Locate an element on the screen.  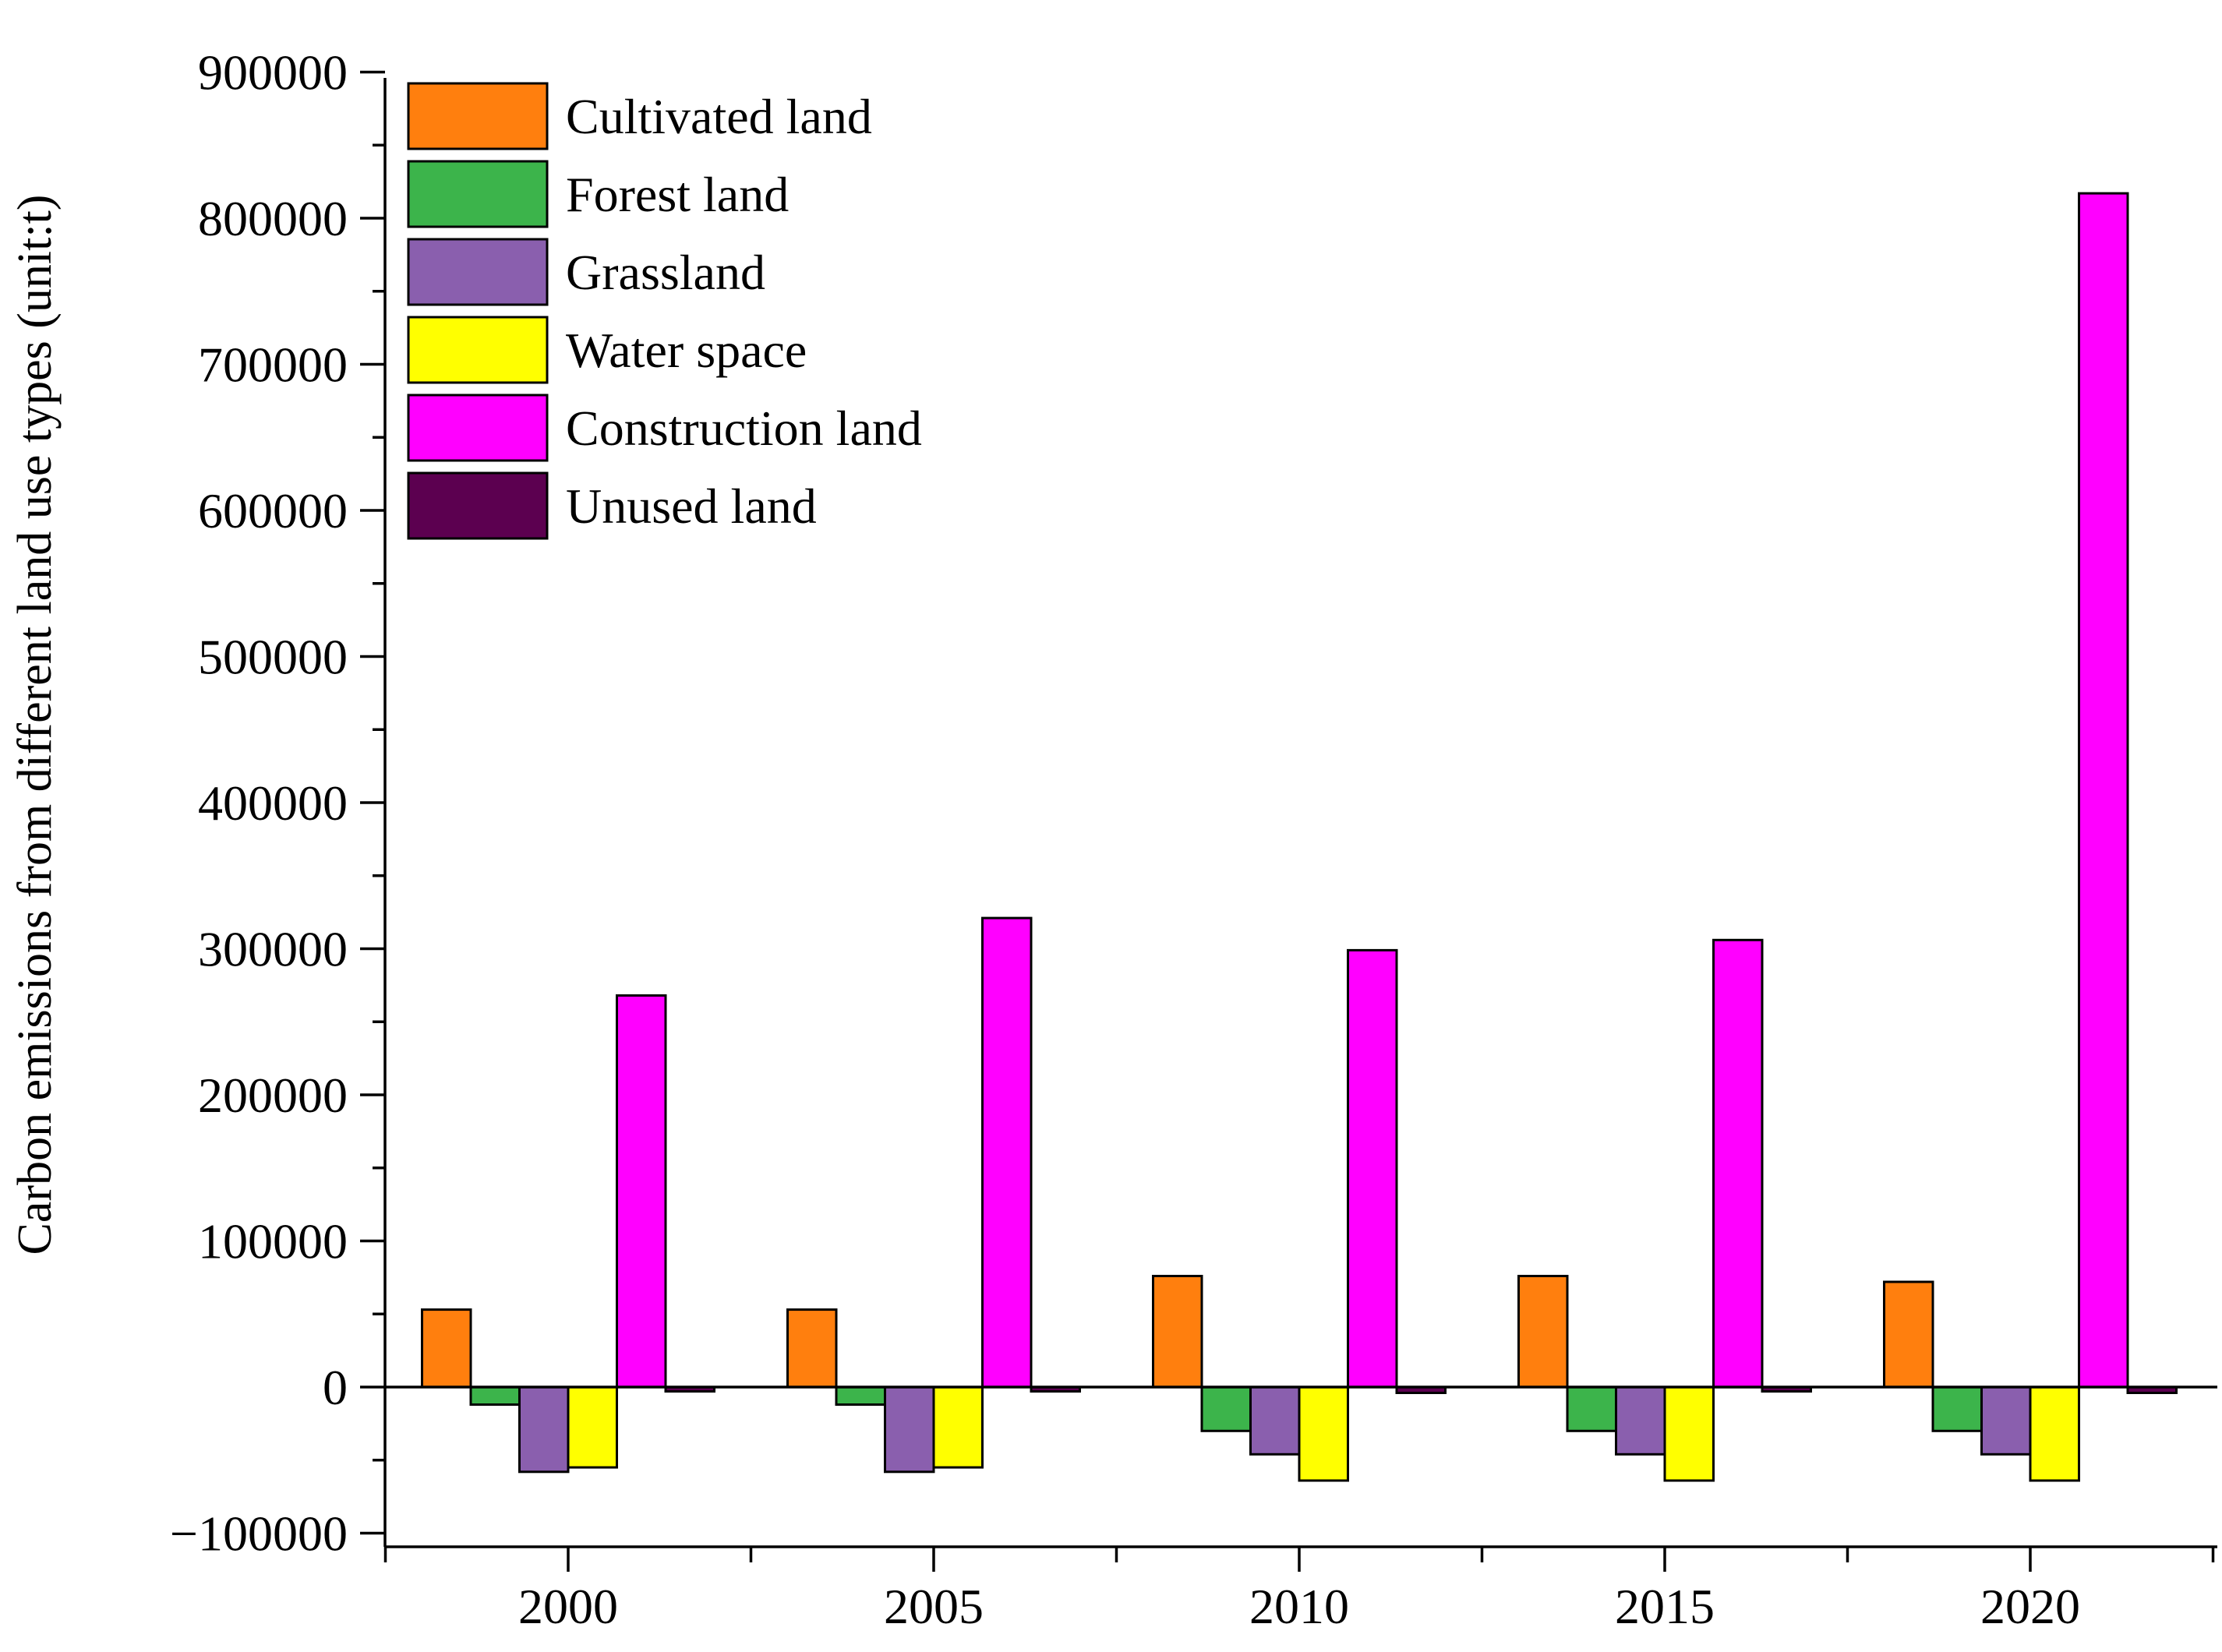
legend-swatch-unused-land is located at coordinates (478, 506).